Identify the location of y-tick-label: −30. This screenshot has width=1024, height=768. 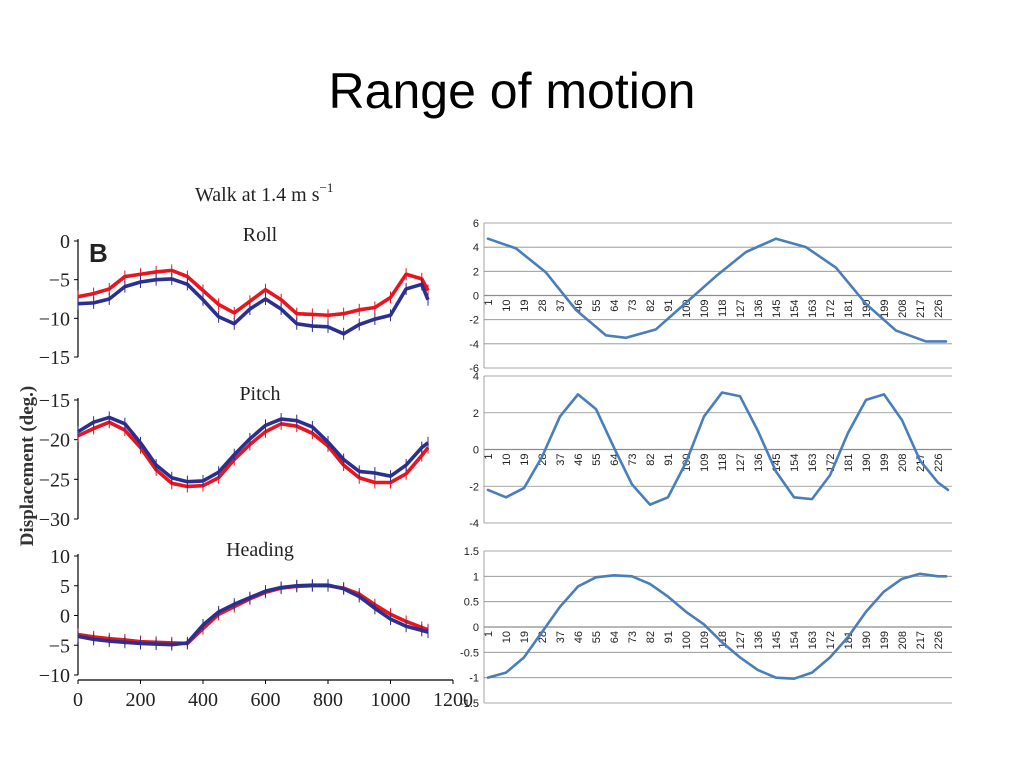
(54, 520).